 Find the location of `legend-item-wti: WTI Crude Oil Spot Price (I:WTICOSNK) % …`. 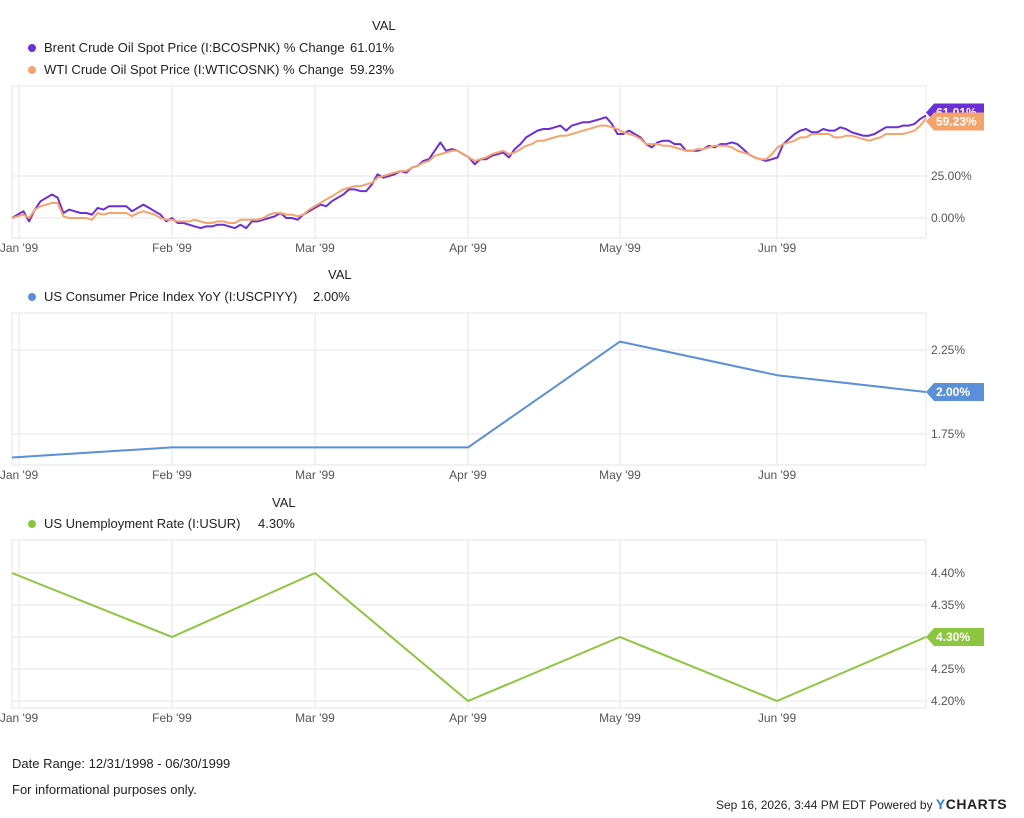

legend-item-wti: WTI Crude Oil Spot Price (I:WTICOSNK) % … is located at coordinates (186, 69).